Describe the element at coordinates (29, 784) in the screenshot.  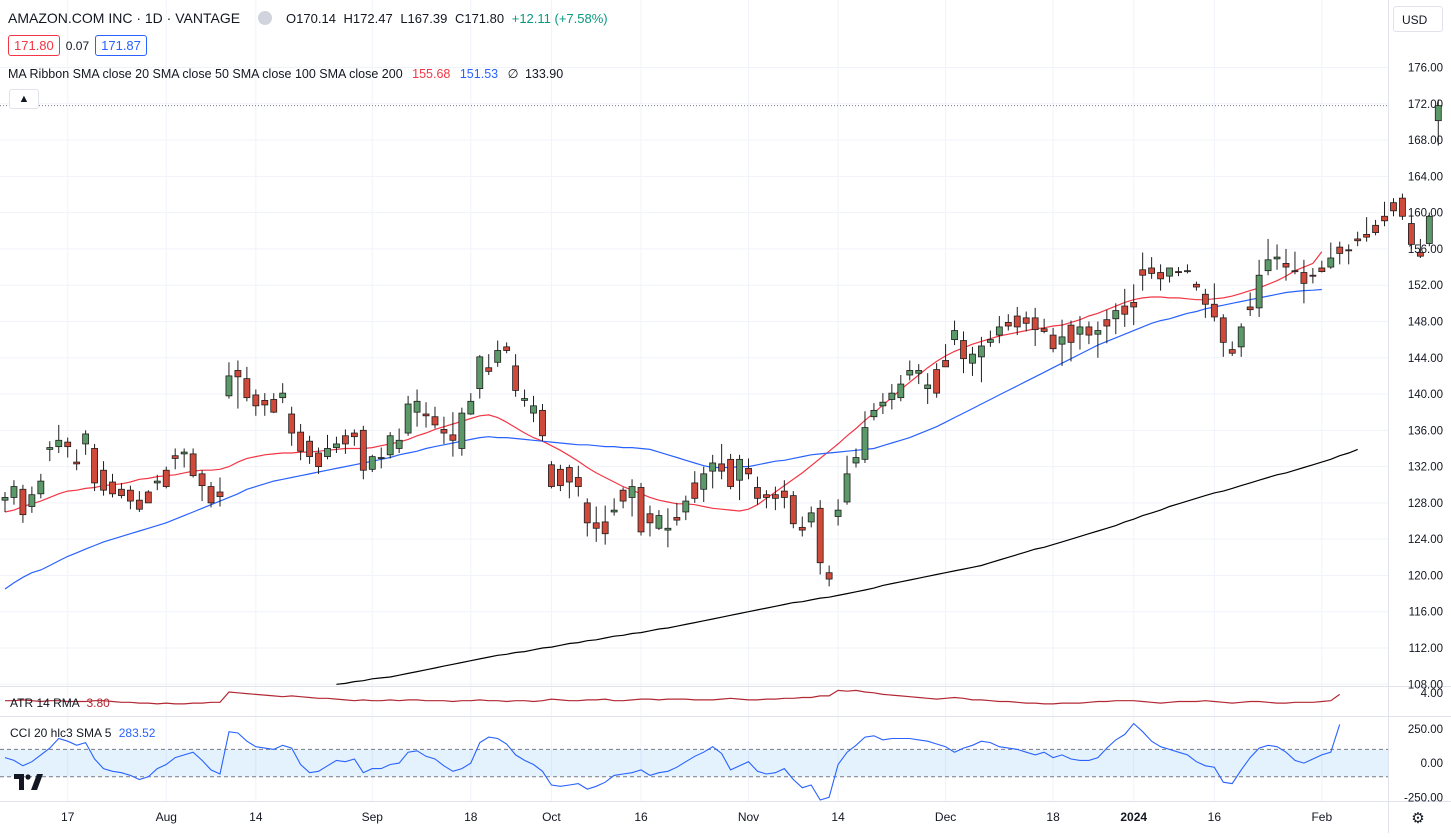
I see `tradingview-logo-icon` at that location.